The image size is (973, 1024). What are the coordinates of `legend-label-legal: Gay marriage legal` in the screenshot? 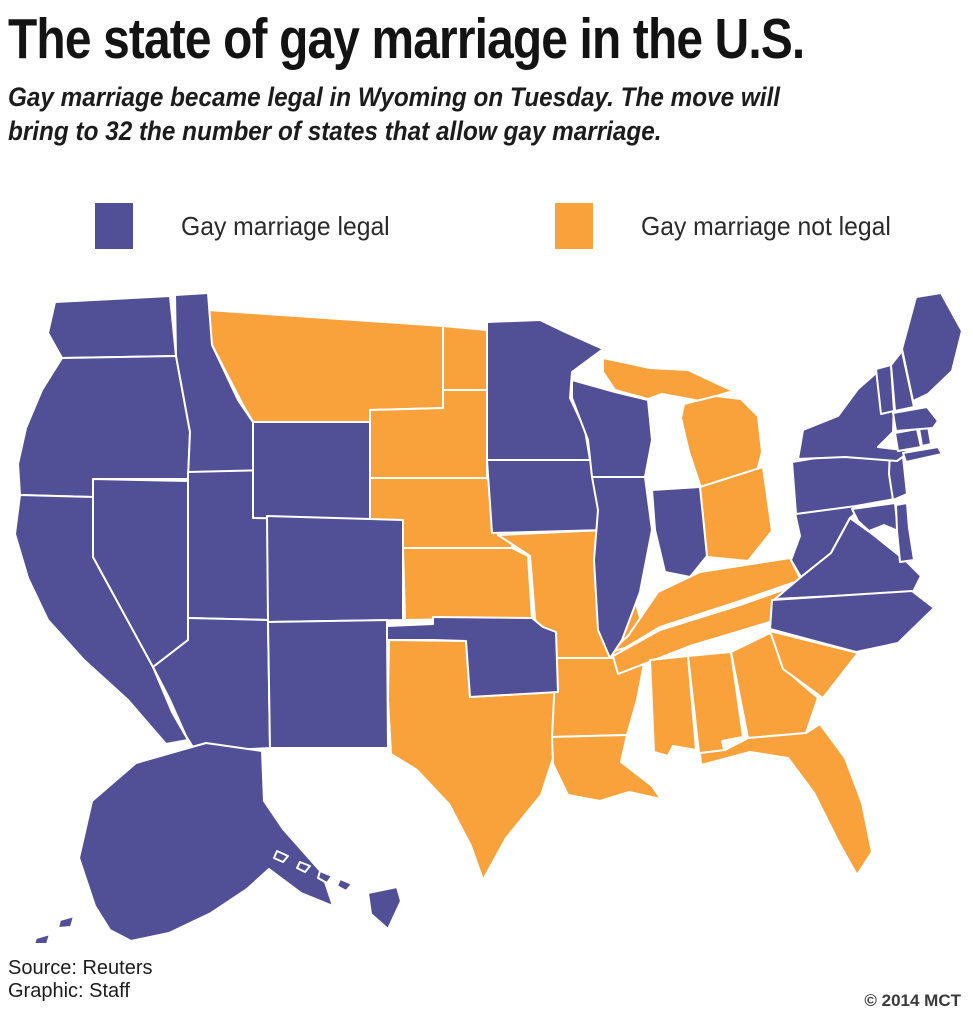 It's located at (285, 225).